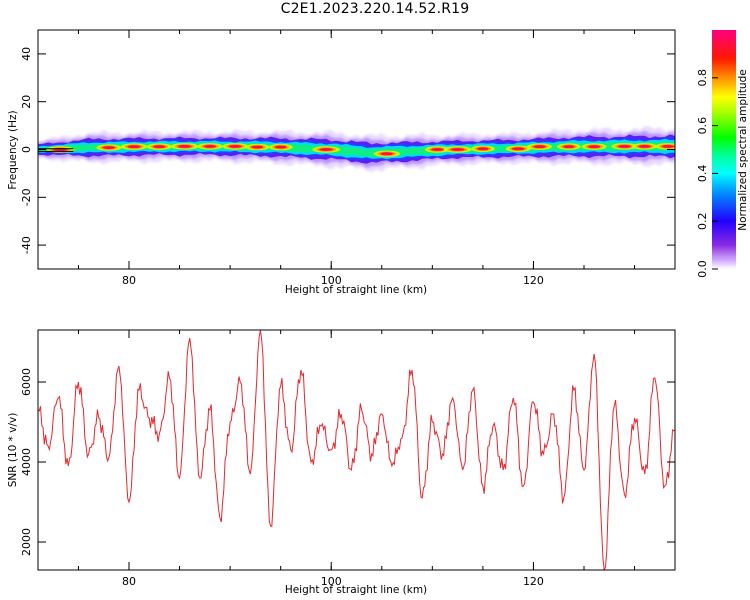 This screenshot has height=600, width=750. Describe the element at coordinates (26, 149) in the screenshot. I see `spectrogram-ytick-label: 0` at that location.